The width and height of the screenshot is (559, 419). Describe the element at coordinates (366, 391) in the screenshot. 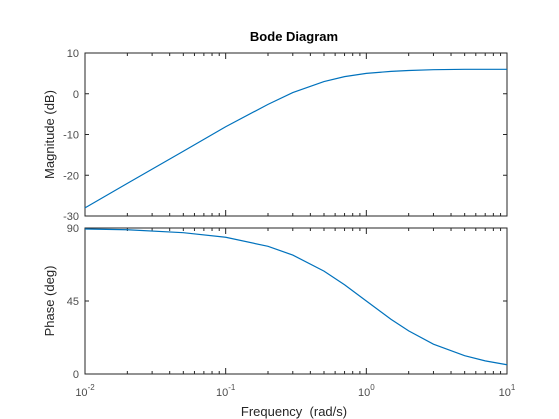

I see `x-tick-label: 10⁰` at that location.